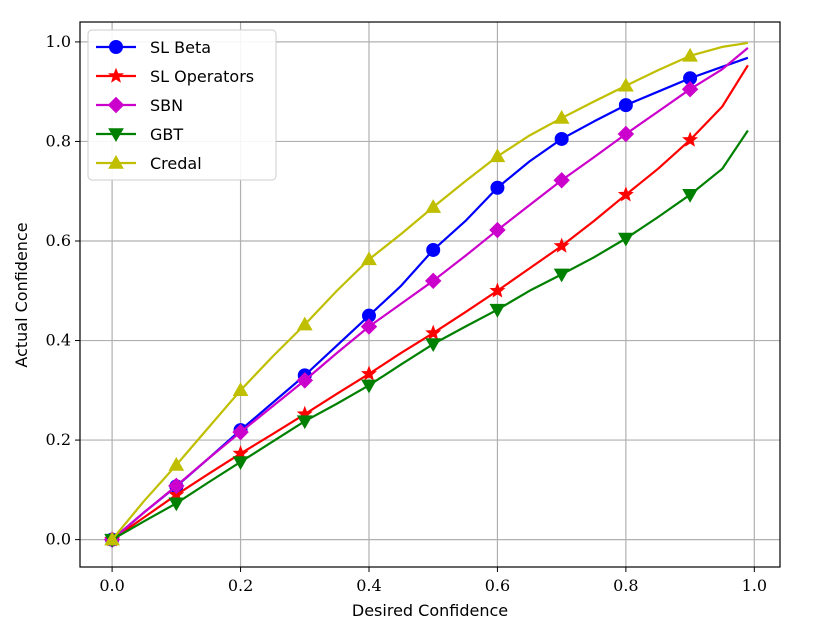 The height and width of the screenshot is (637, 830). Describe the element at coordinates (58, 439) in the screenshot. I see `y-tick-label: 0.2` at that location.